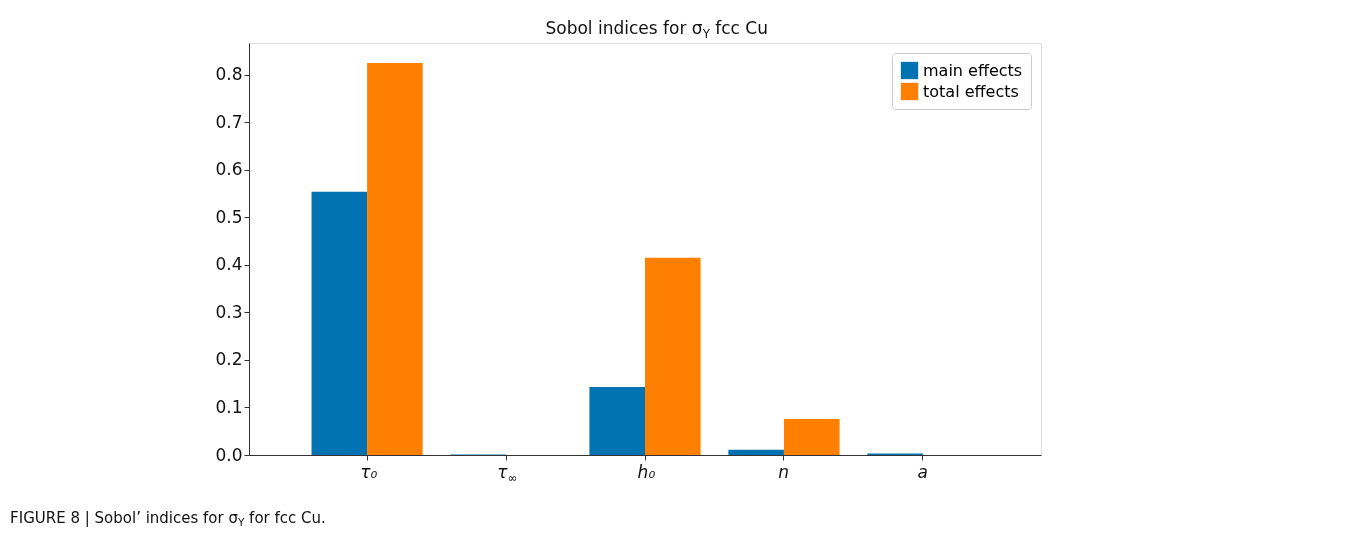  Describe the element at coordinates (229, 359) in the screenshot. I see `y-tick-label: 0.2` at that location.